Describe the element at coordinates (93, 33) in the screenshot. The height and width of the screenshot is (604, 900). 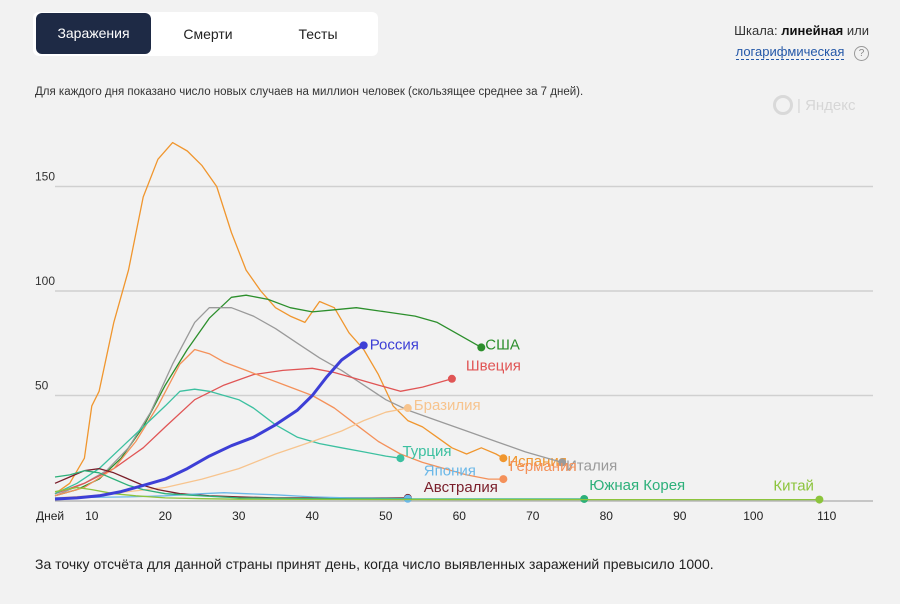
I see `tab-infections: Заражения` at that location.